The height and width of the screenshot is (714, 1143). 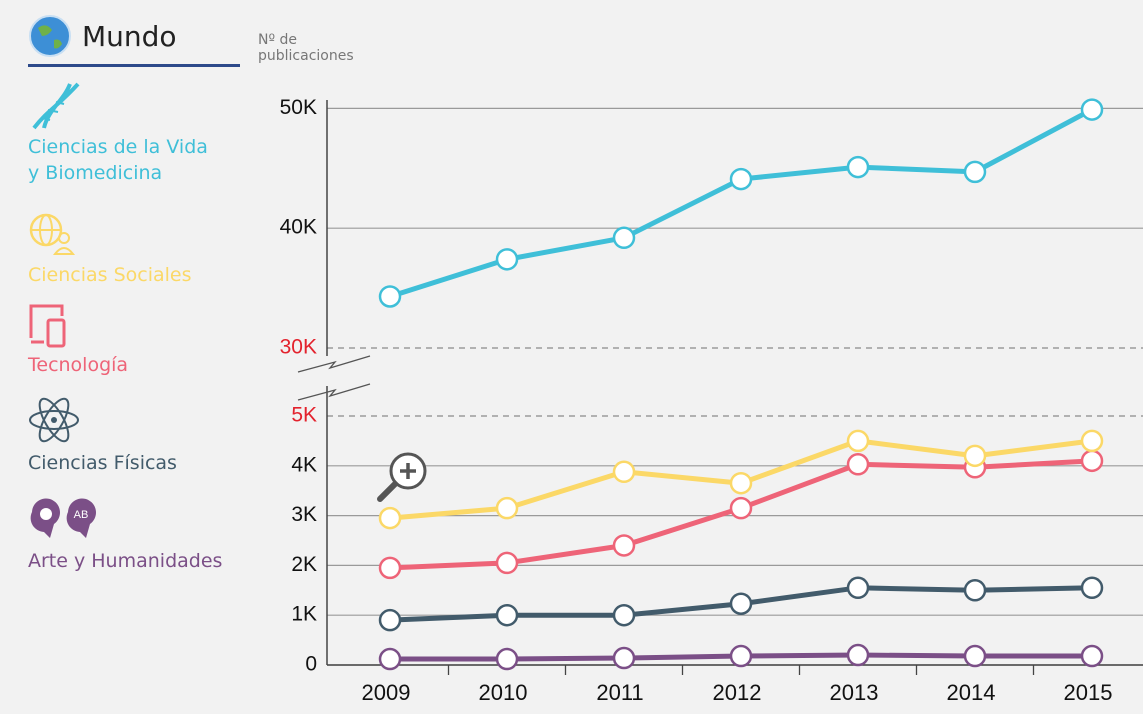 What do you see at coordinates (78, 340) in the screenshot?
I see `legend-item: Tecnología` at bounding box center [78, 340].